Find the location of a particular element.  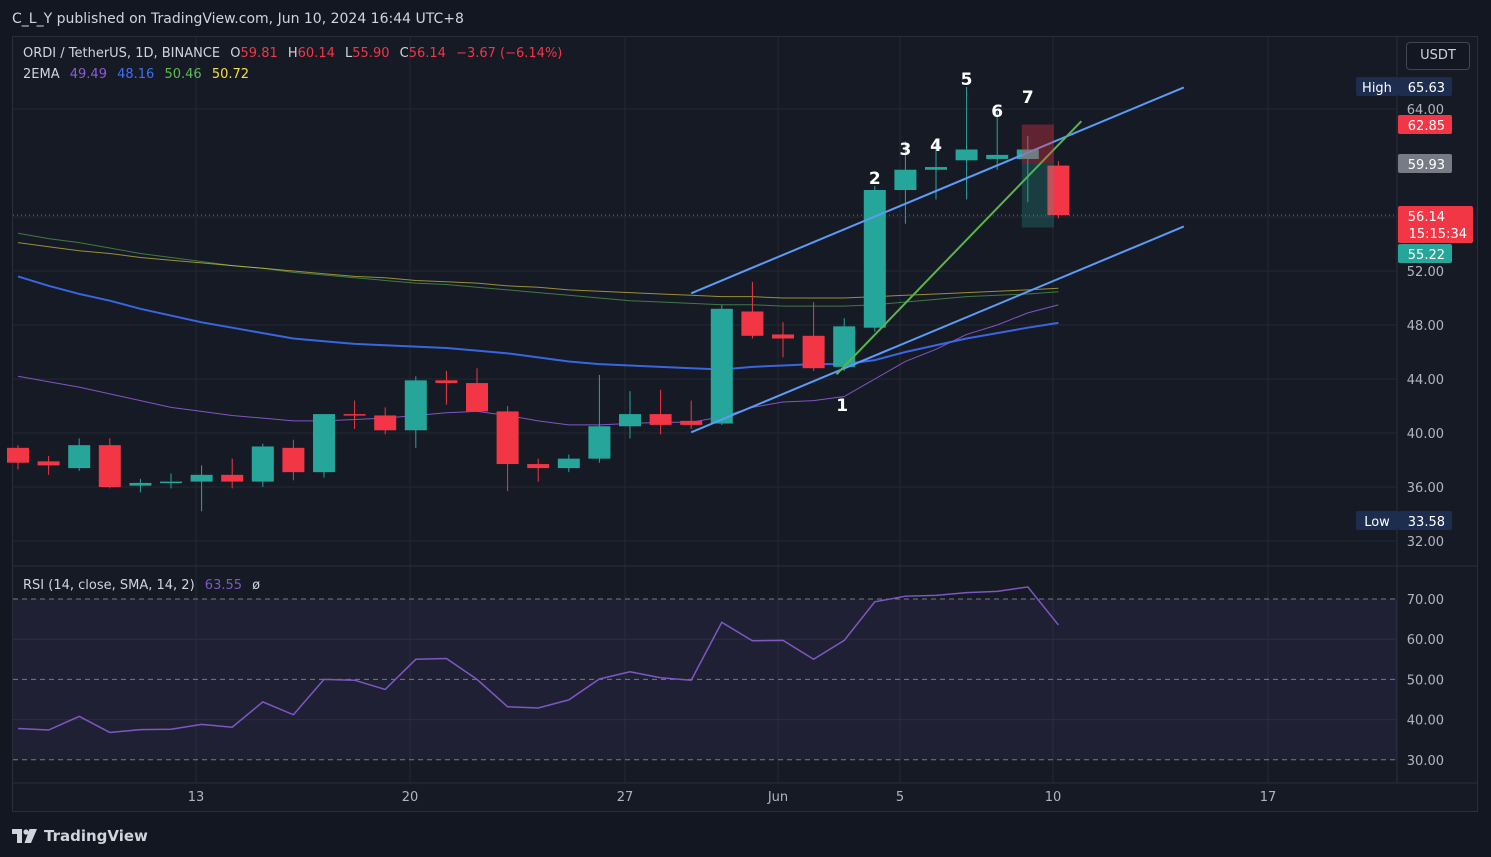

price-tick-4: 40.00 is located at coordinates (1425, 434).